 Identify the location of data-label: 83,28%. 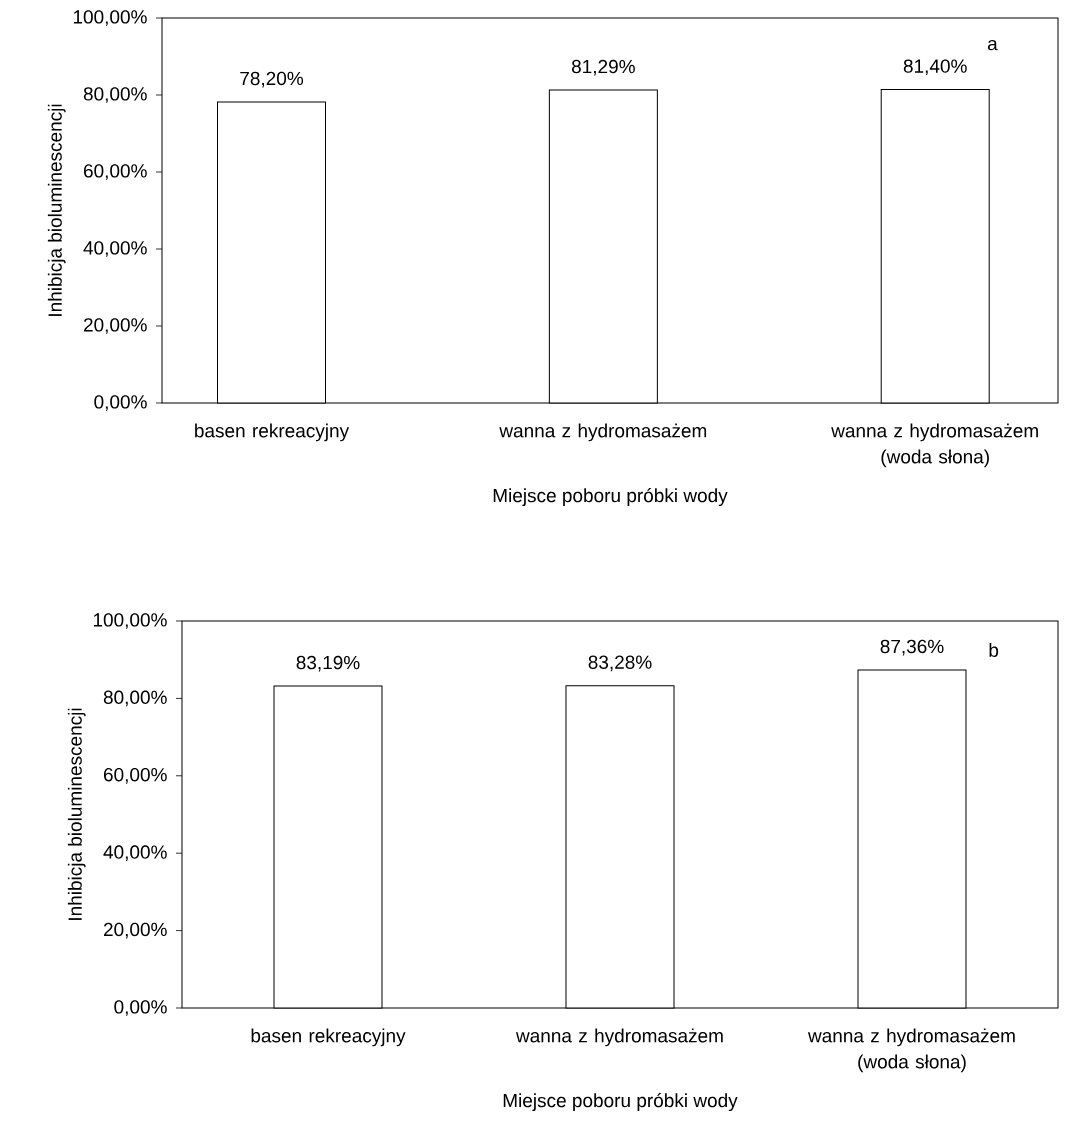
(620, 663).